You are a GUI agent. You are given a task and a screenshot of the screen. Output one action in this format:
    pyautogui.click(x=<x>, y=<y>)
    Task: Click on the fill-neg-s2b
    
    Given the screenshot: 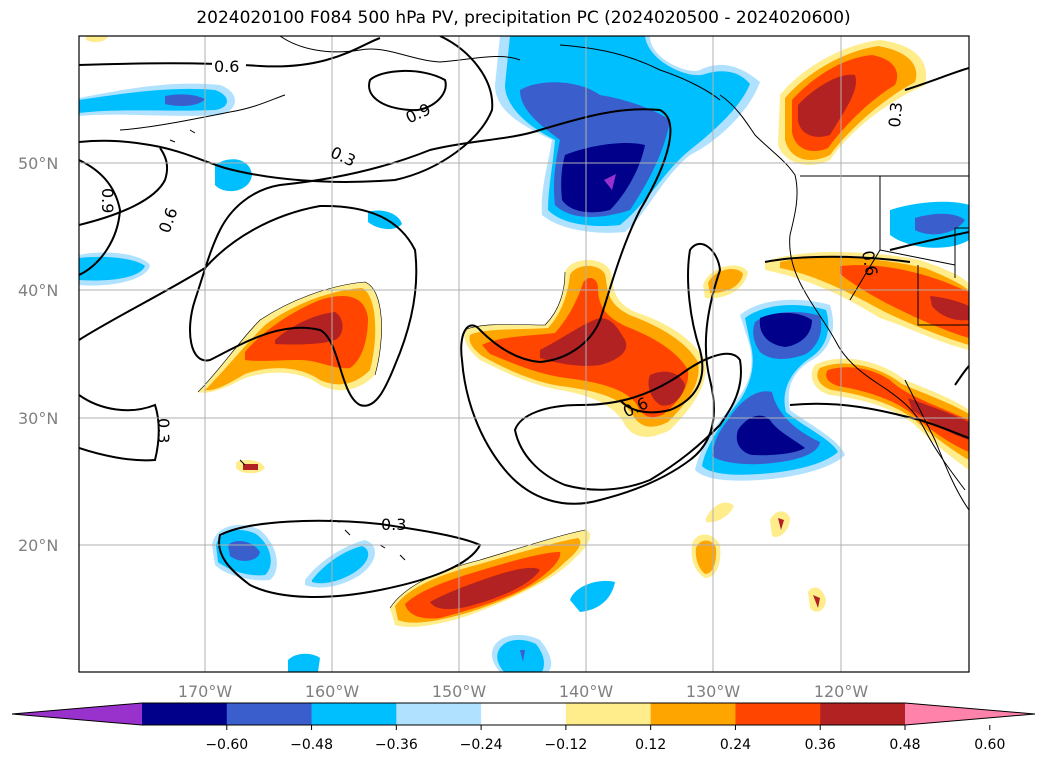 What is the action you would take?
    pyautogui.click(x=520, y=655)
    